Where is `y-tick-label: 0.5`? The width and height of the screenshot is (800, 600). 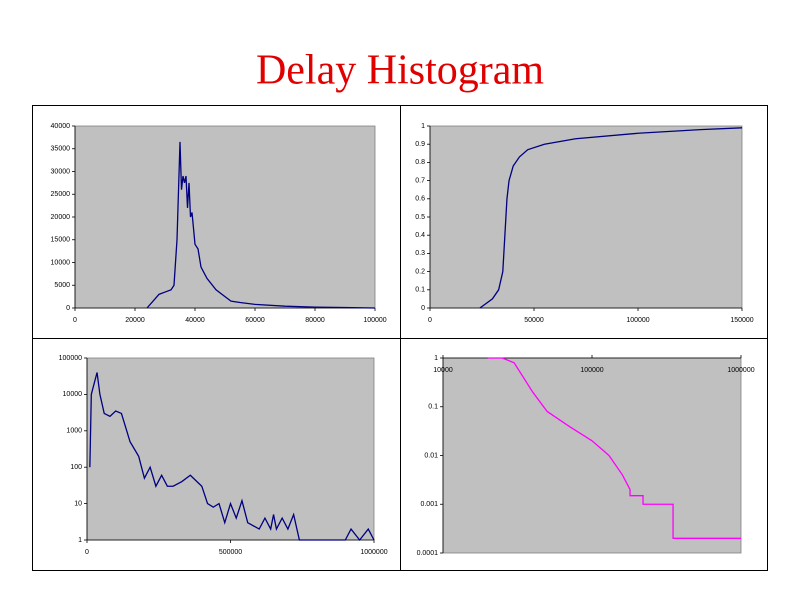
y-tick-label: 0.5 is located at coordinates (420, 217).